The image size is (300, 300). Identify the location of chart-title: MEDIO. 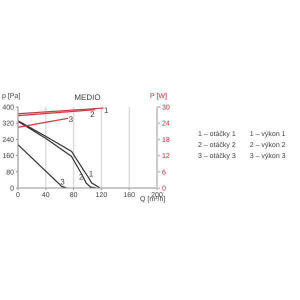
(87, 97).